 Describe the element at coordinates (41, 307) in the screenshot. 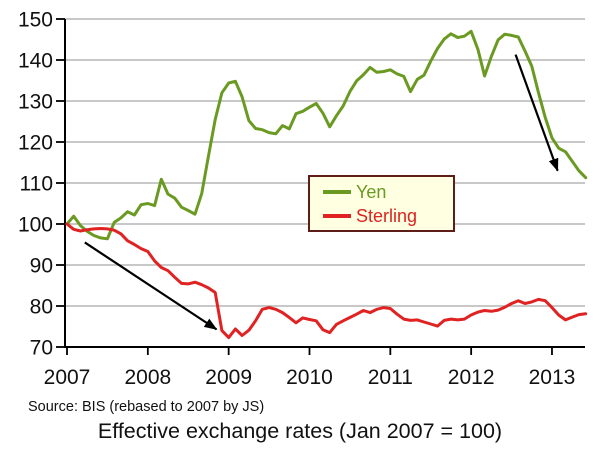

I see `y-tick-label-80: 80` at that location.